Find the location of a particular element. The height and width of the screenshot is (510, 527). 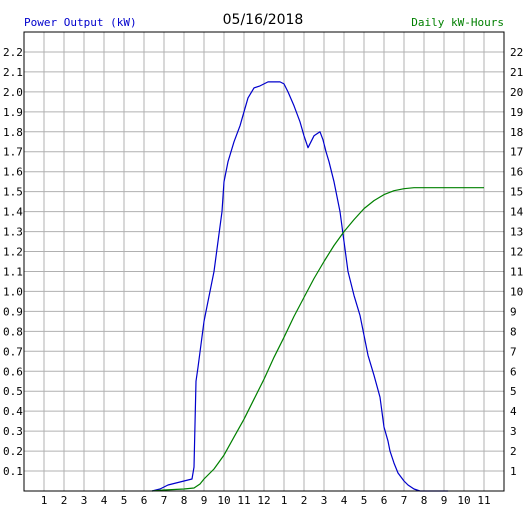

right-tick-label: 21 is located at coordinates (516, 72).